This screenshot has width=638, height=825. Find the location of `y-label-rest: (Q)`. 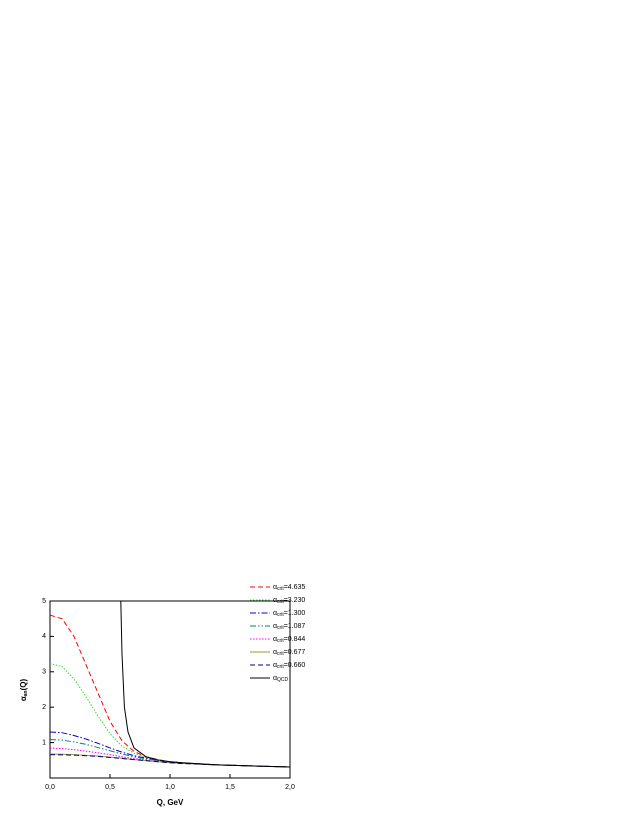

y-label-rest: (Q) is located at coordinates (23, 685).